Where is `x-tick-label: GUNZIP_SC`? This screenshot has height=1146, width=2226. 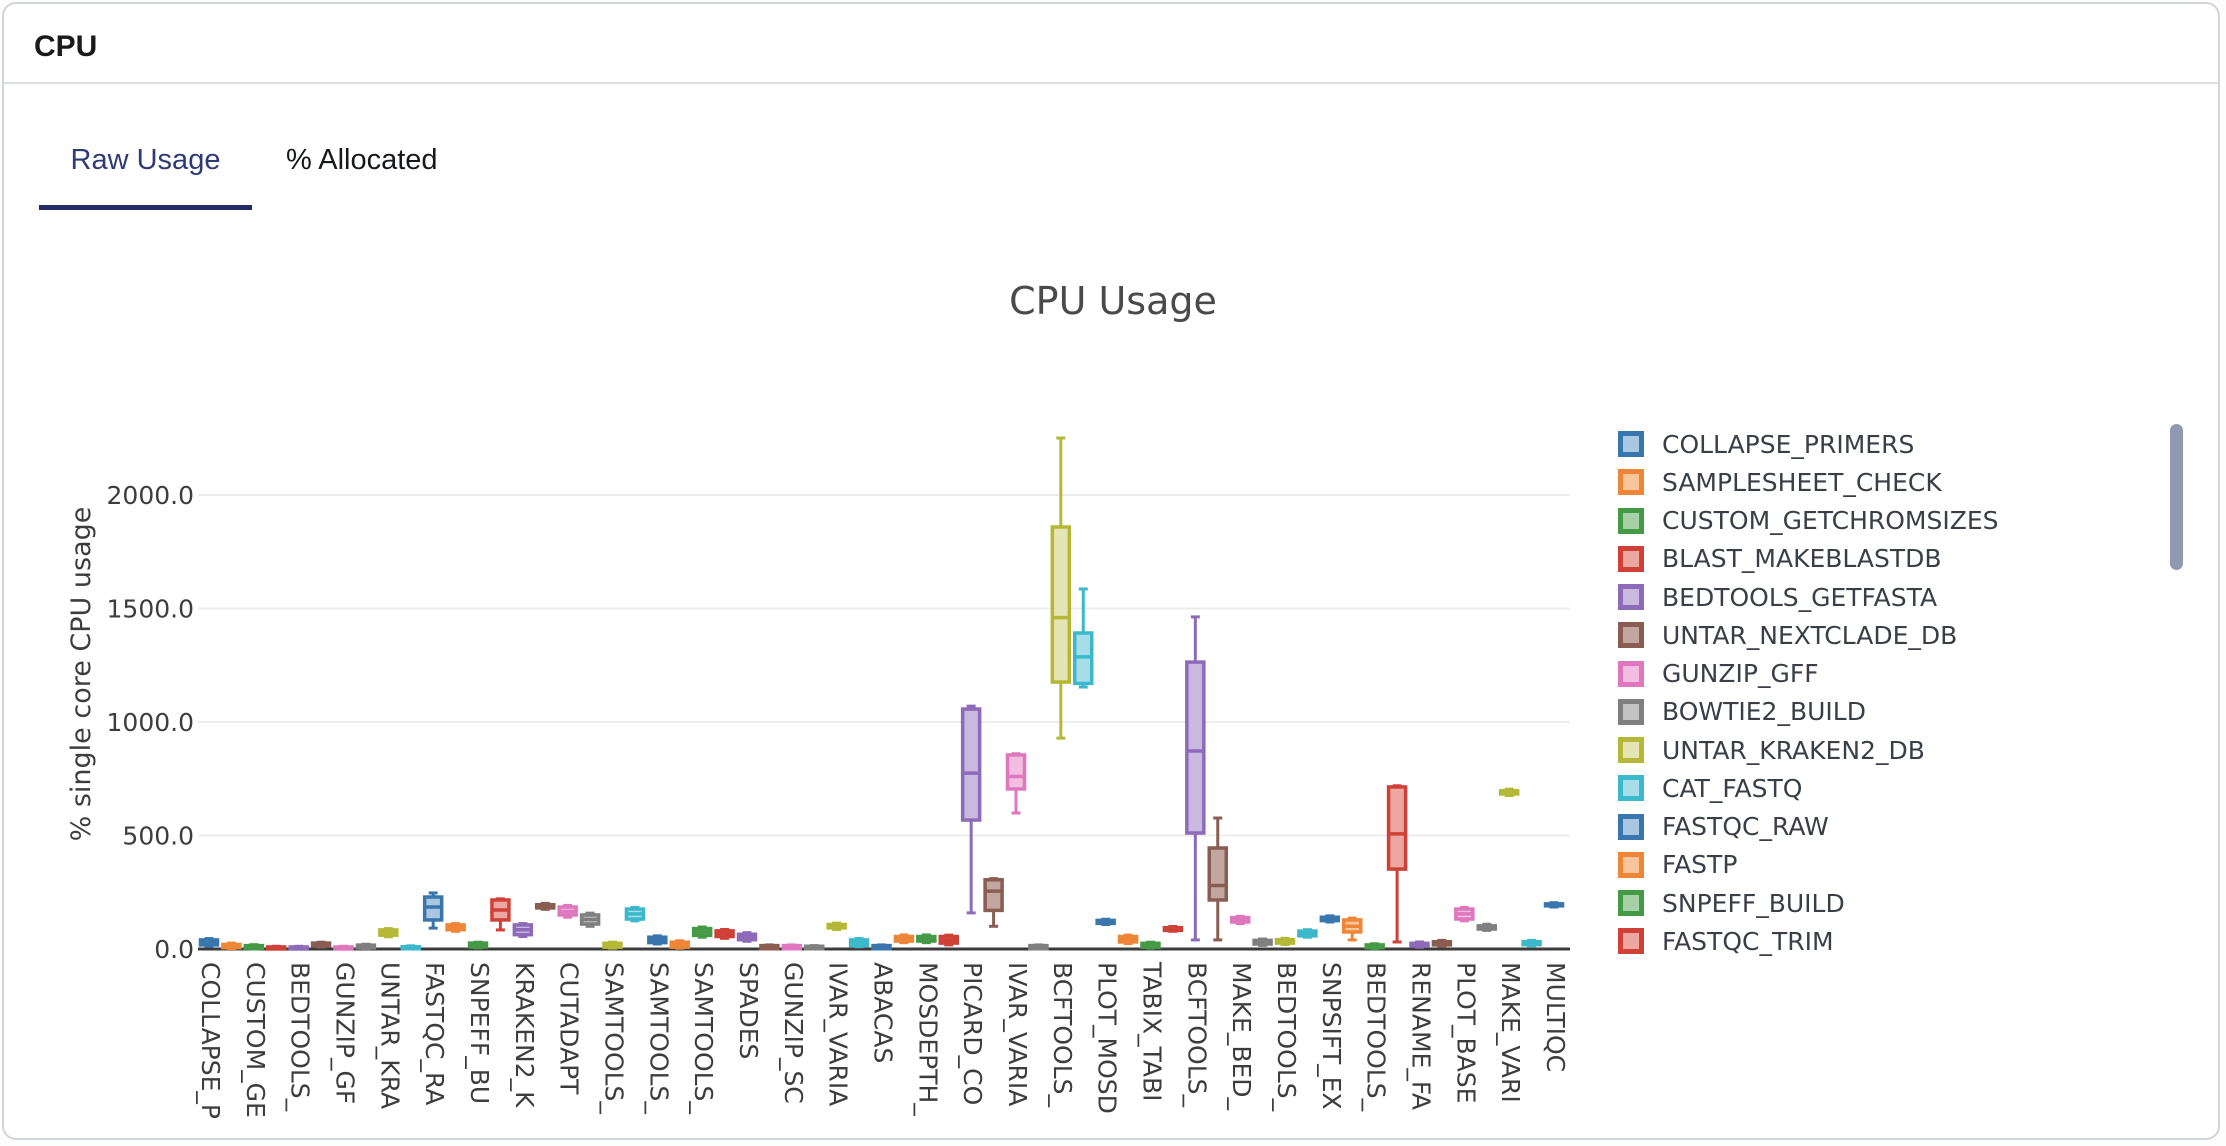 x-tick-label: GUNZIP_SC is located at coordinates (793, 1033).